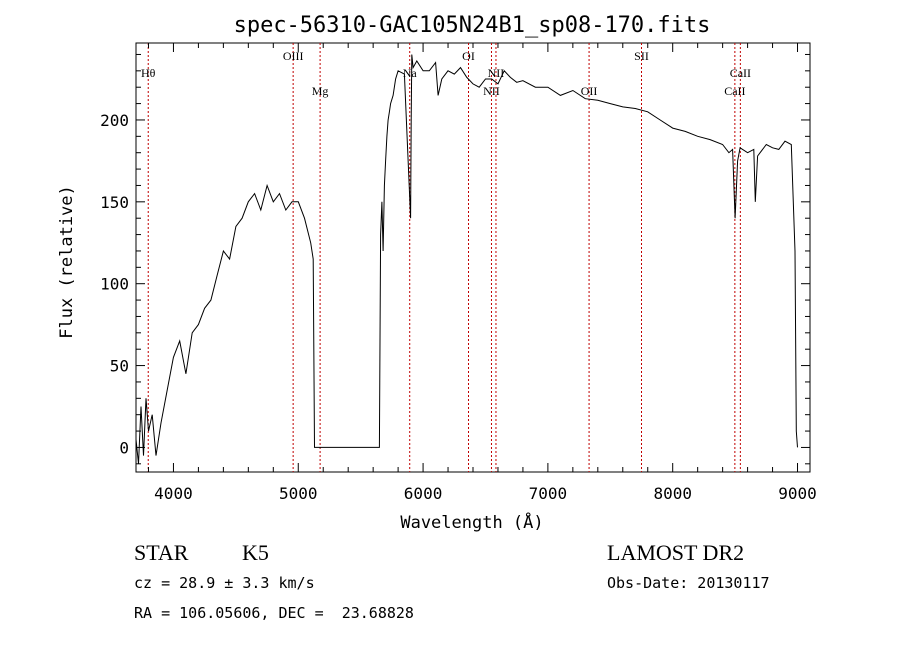 This screenshot has height=649, width=900. What do you see at coordinates (124, 447) in the screenshot?
I see `y-tick-label: 0` at bounding box center [124, 447].